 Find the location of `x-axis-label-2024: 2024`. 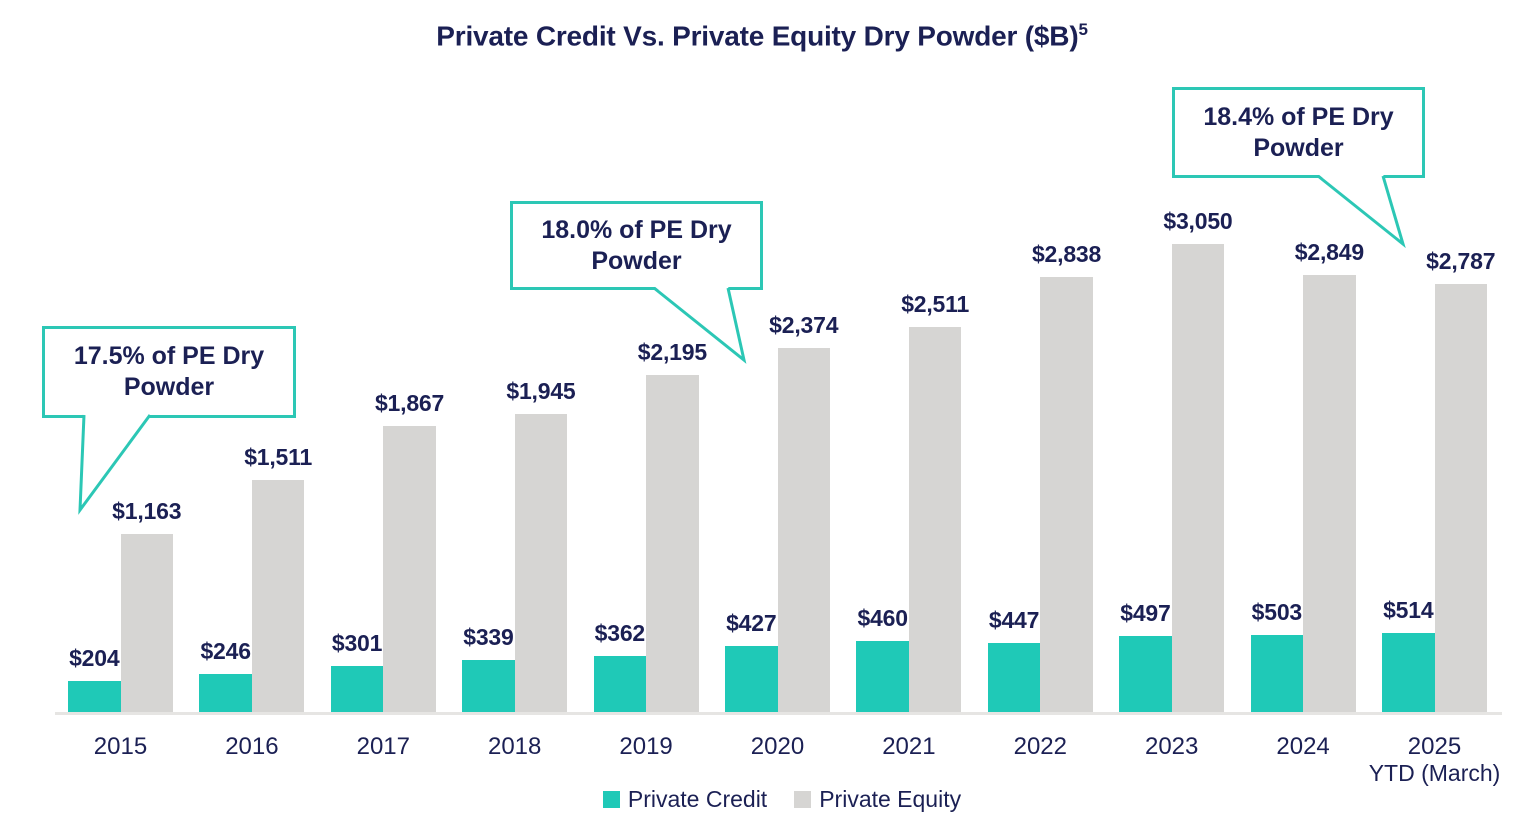

x-axis-label-2024: 2024 is located at coordinates (1303, 746).